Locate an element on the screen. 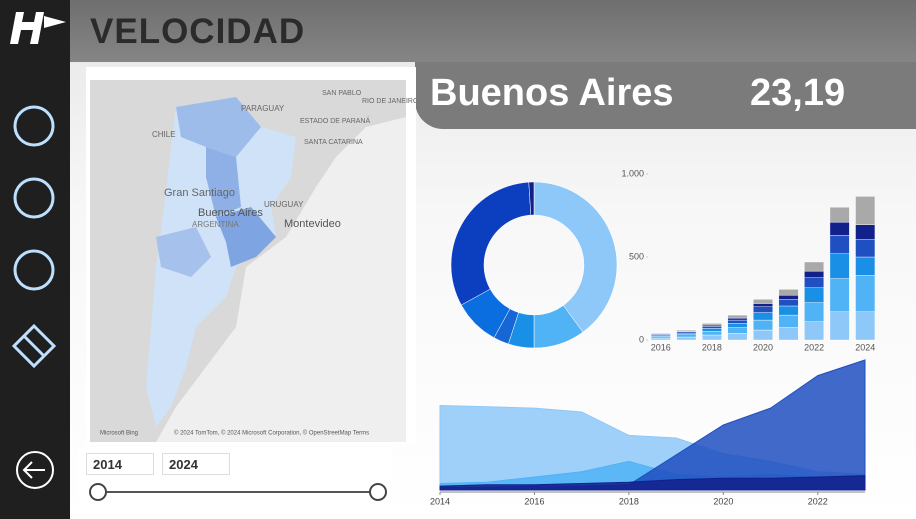 This screenshot has height=519, width=916. map-label: Buenos Aires is located at coordinates (230, 213).